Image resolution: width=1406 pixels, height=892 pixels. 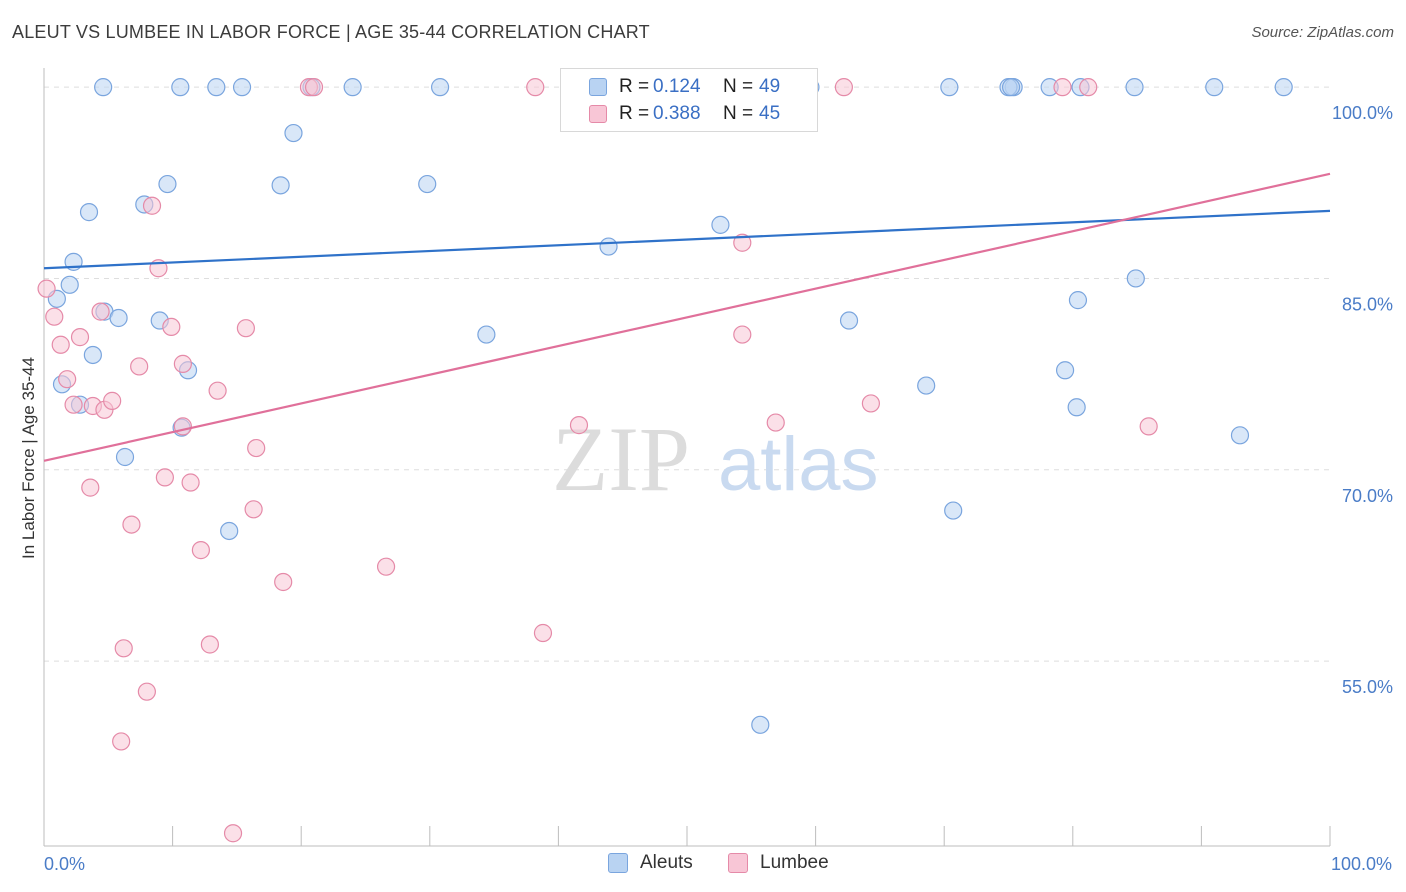 I want to click on legend-item-lumbee: Lumbee, so click(x=778, y=863).